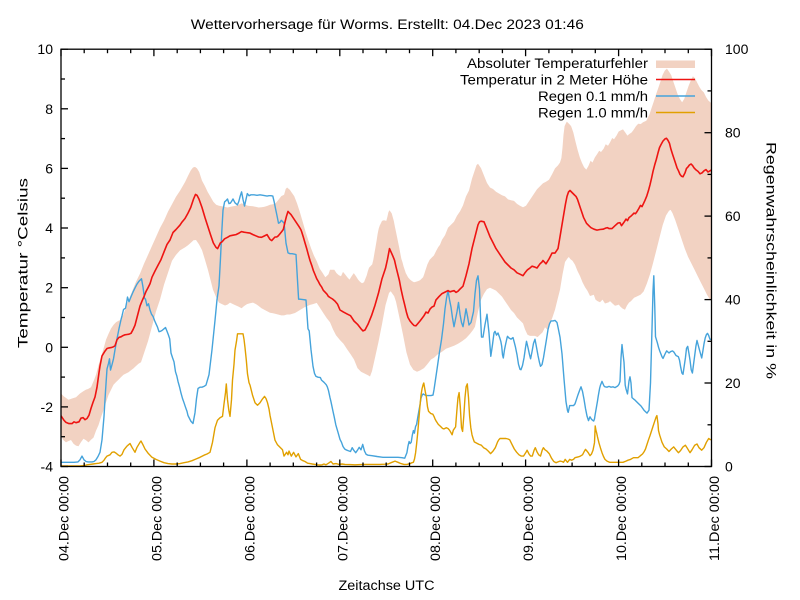  Describe the element at coordinates (435, 518) in the screenshot. I see `svg-text: 08.Dec 00:00` at that location.